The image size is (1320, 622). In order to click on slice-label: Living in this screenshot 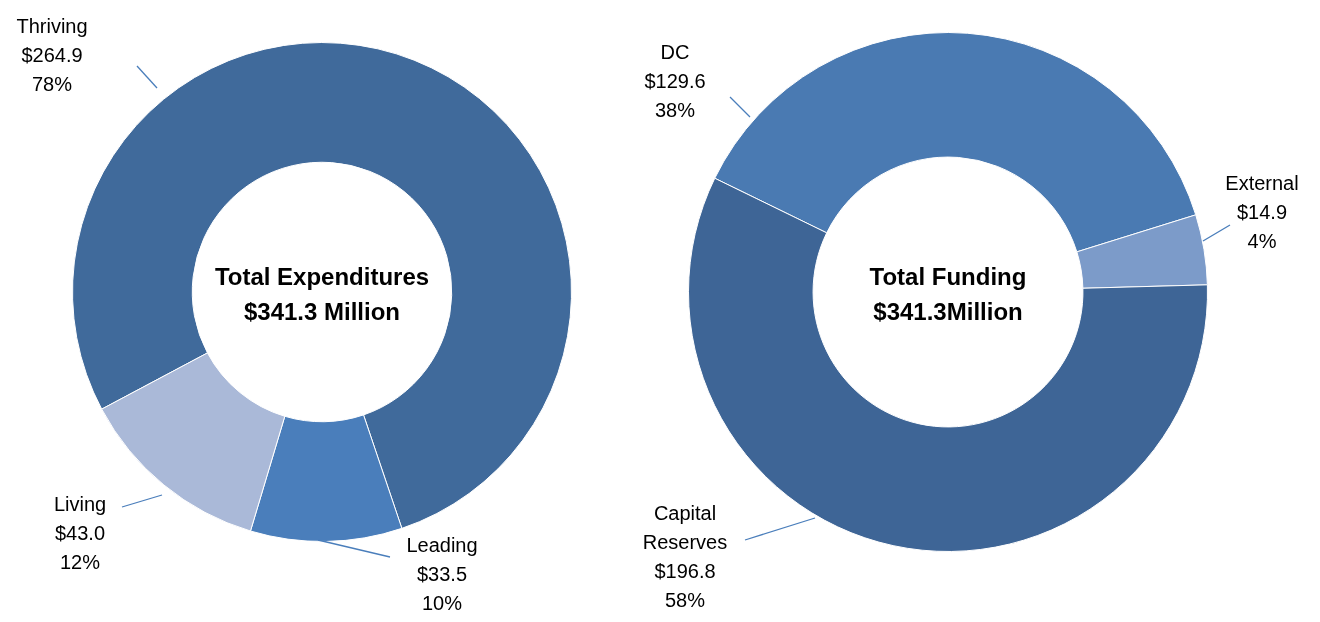, I will do `click(80, 503)`.